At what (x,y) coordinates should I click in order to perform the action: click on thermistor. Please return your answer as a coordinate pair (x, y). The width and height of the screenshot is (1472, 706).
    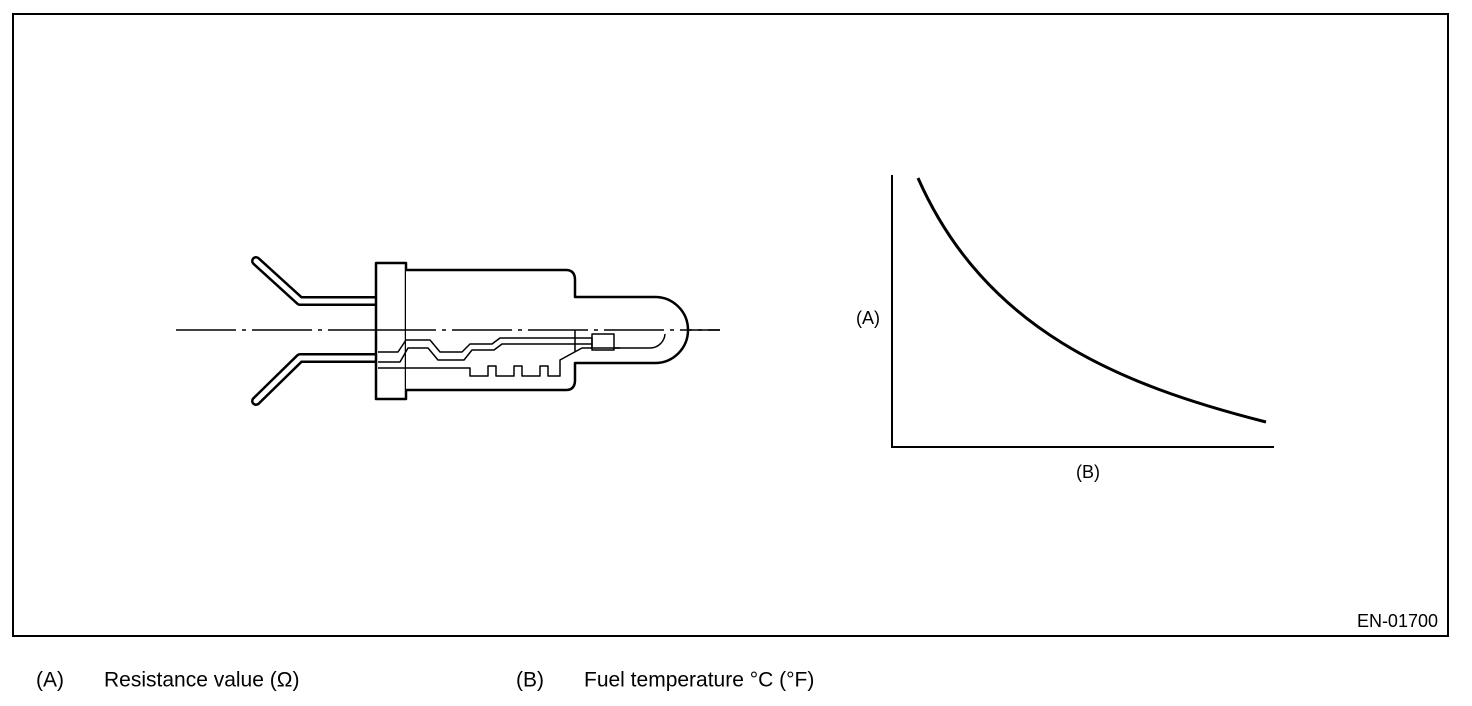
    Looking at the image, I should click on (603, 342).